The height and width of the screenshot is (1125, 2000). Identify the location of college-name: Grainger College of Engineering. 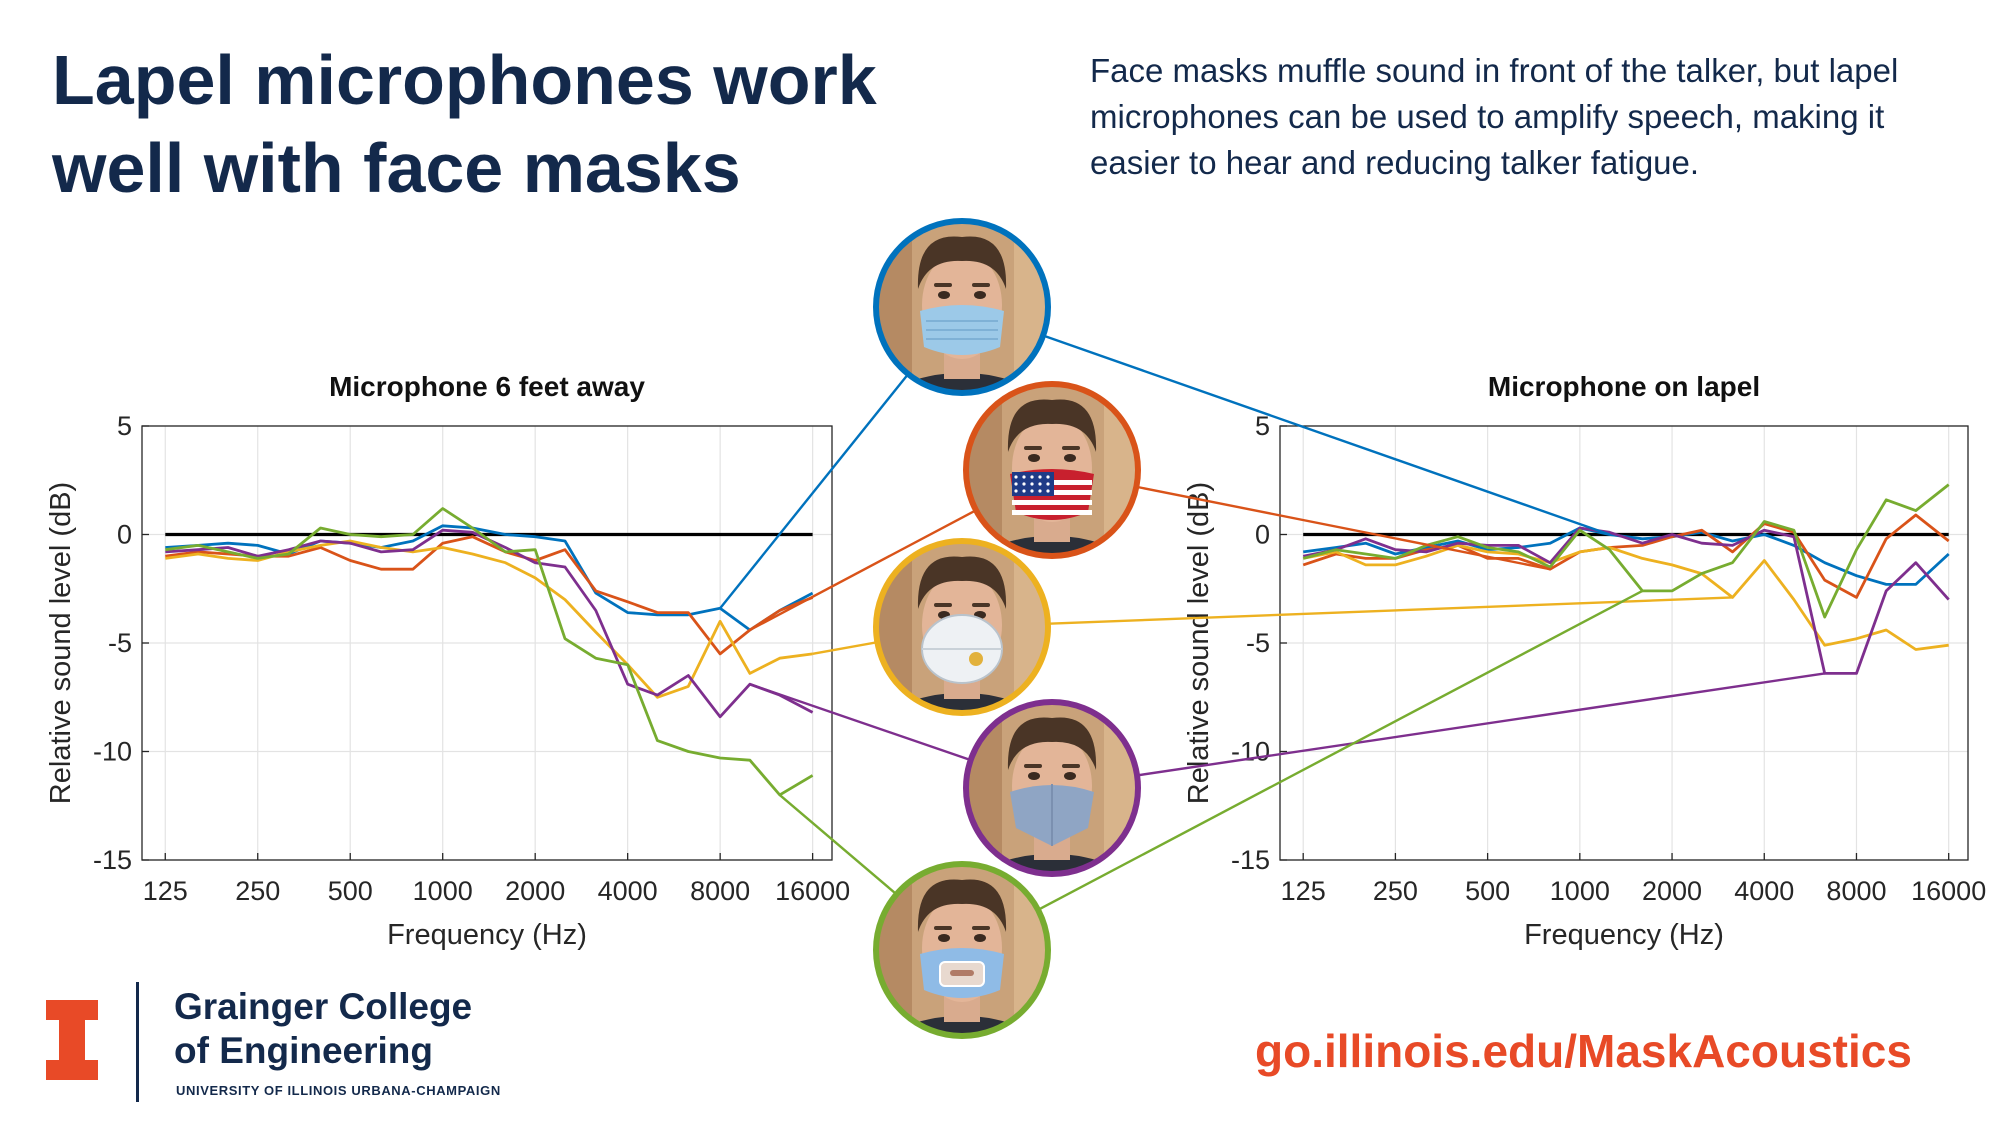
(323, 1029).